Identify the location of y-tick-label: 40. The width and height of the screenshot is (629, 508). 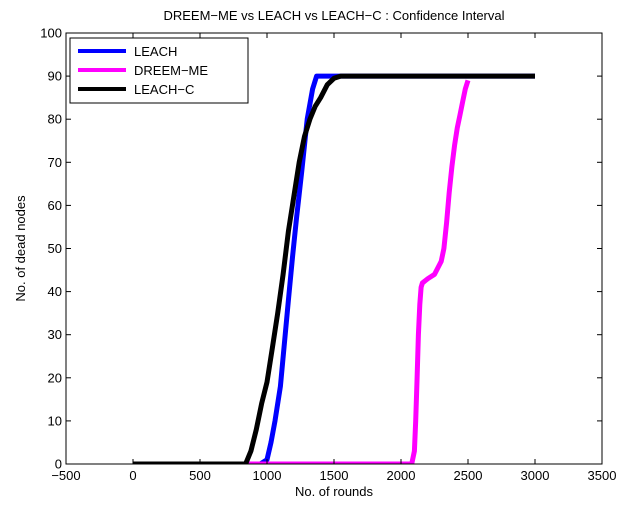
(55, 291).